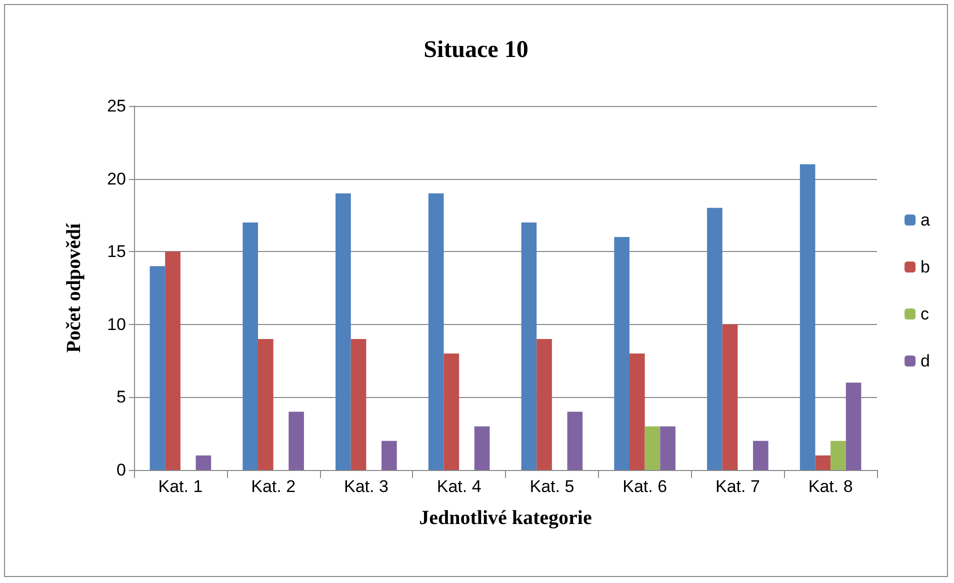  What do you see at coordinates (925, 361) in the screenshot?
I see `legend-label: d` at bounding box center [925, 361].